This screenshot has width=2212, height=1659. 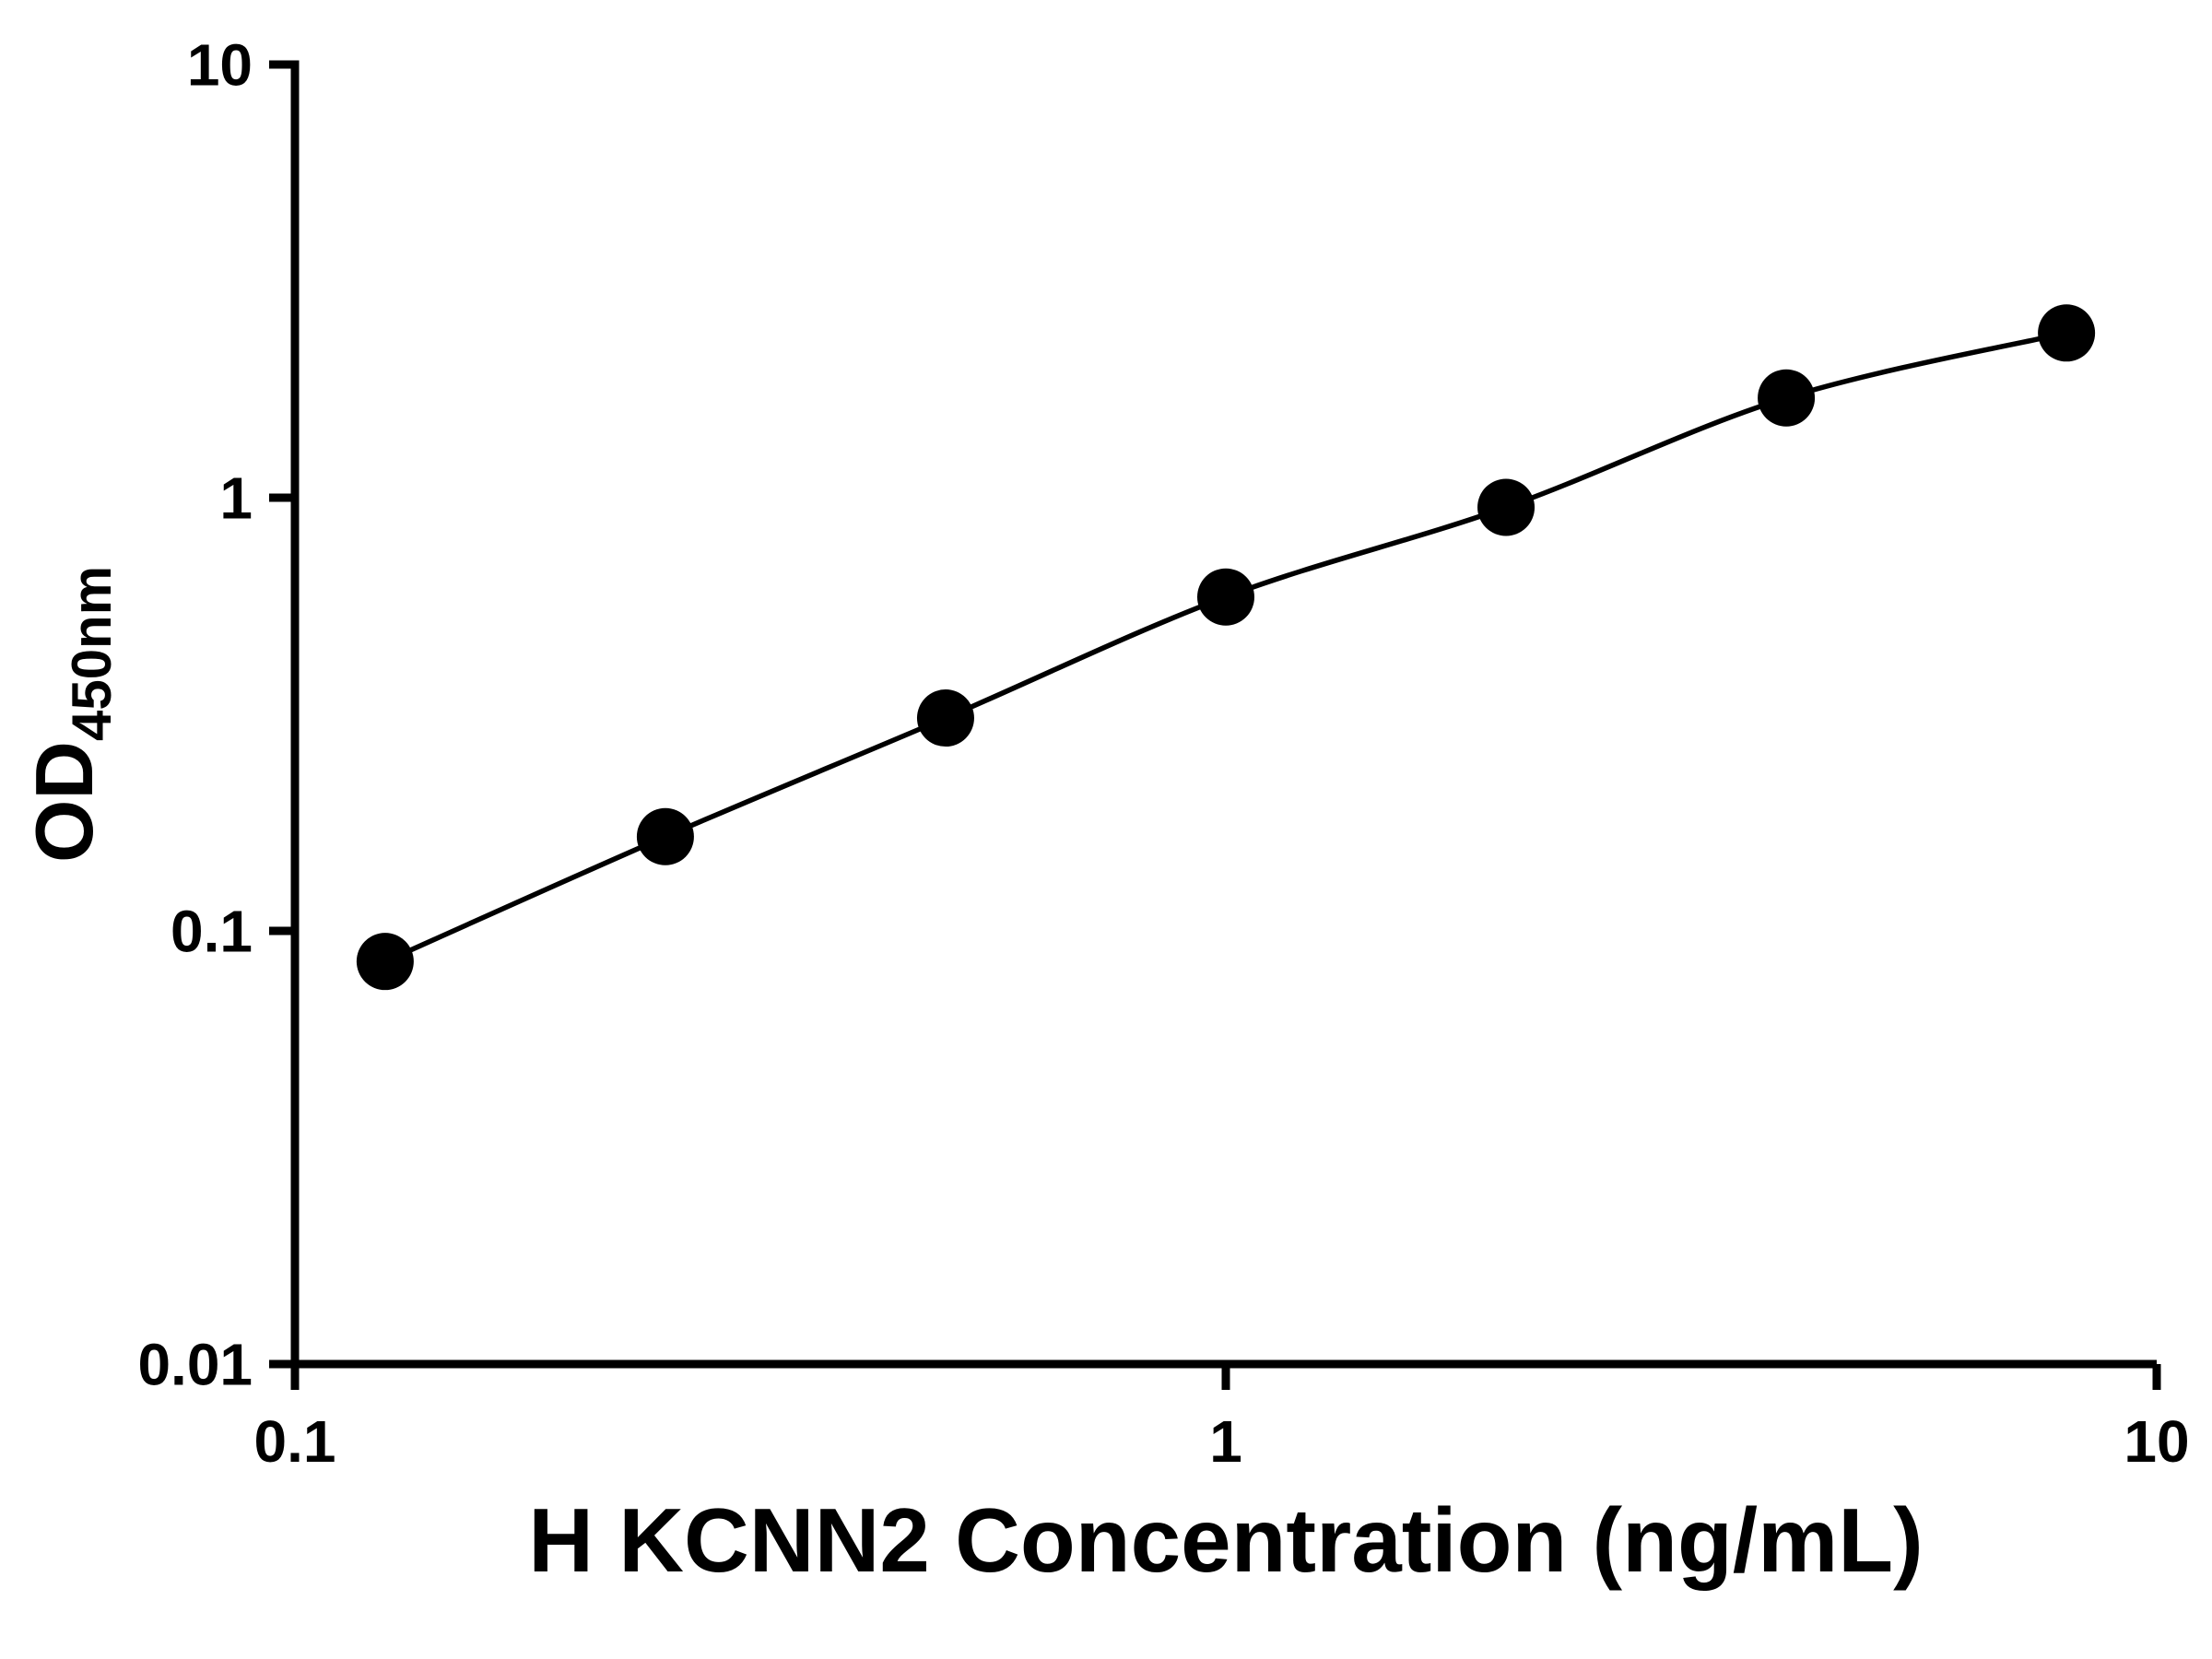 What do you see at coordinates (64, 802) in the screenshot?
I see `y-axis-title-main: OD` at bounding box center [64, 802].